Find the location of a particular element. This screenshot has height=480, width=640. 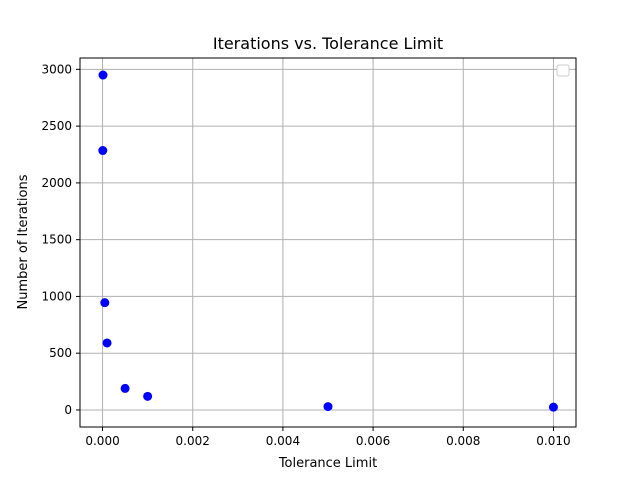

y-axis-ticks: 0 500 1000 1500 2000 2500 3000 is located at coordinates (60, 239).